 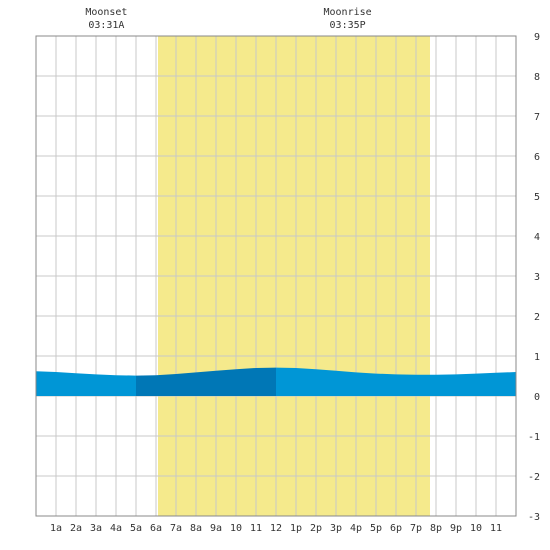 What do you see at coordinates (537, 277) in the screenshot?
I see `y-tick-label: 3` at bounding box center [537, 277].